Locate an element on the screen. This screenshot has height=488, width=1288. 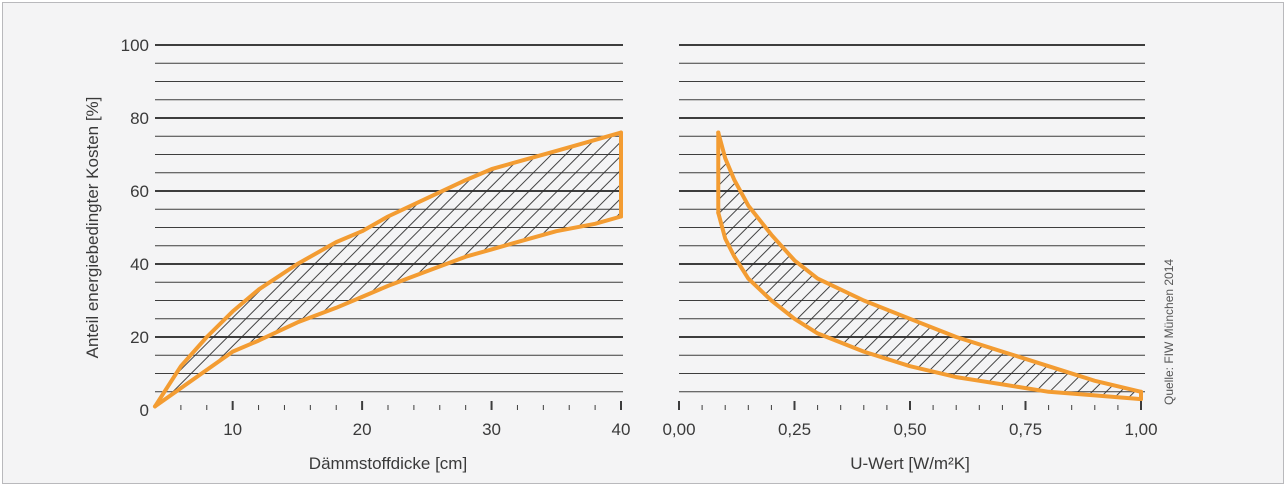
x-tick-label: 0,25 is located at coordinates (794, 429).